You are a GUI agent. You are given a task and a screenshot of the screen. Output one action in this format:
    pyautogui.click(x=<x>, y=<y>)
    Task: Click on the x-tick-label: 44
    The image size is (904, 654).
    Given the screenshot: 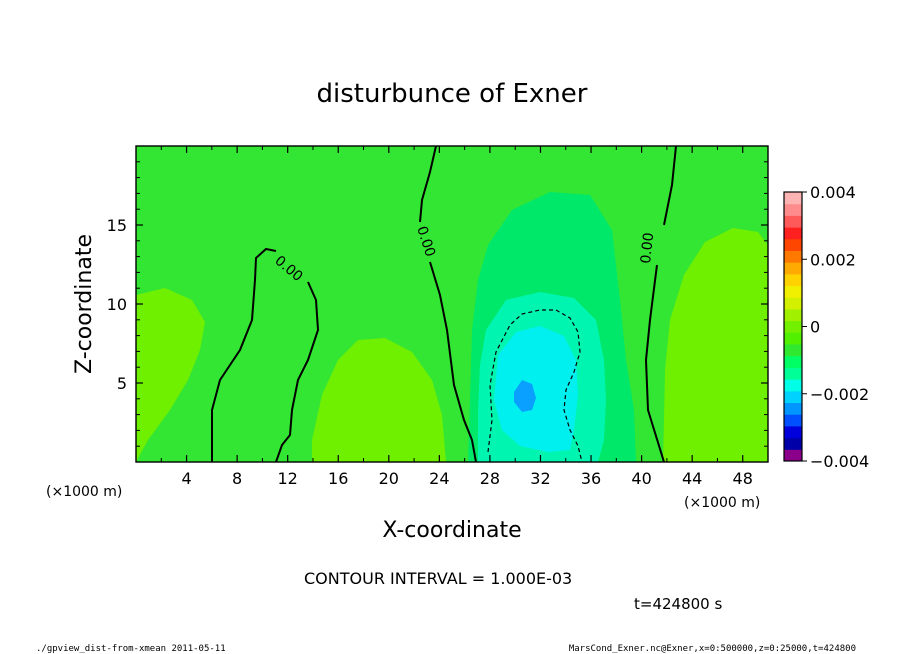 What is the action you would take?
    pyautogui.click(x=692, y=478)
    